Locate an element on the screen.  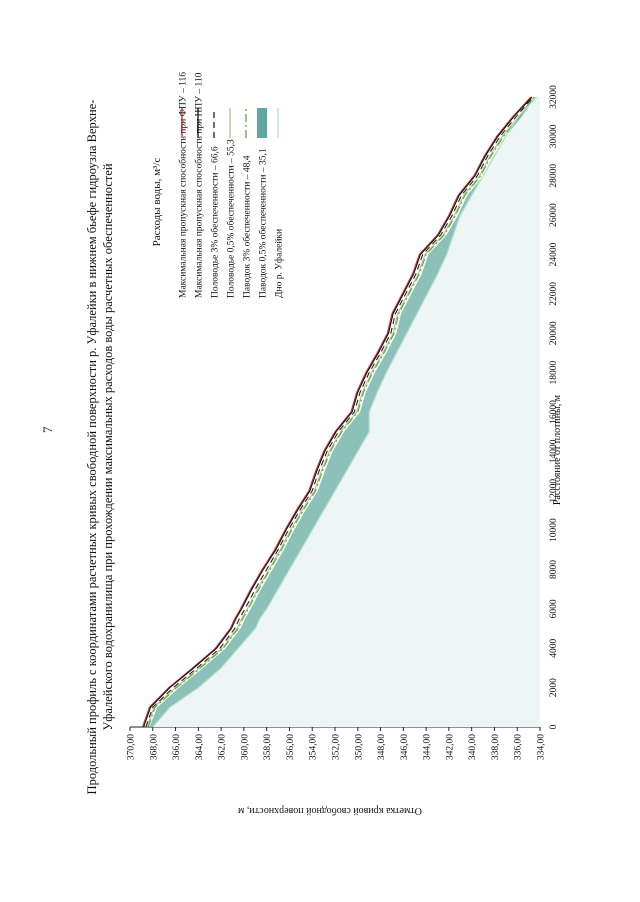
x-tick-label: 10000 is located at coordinates (554, 530).